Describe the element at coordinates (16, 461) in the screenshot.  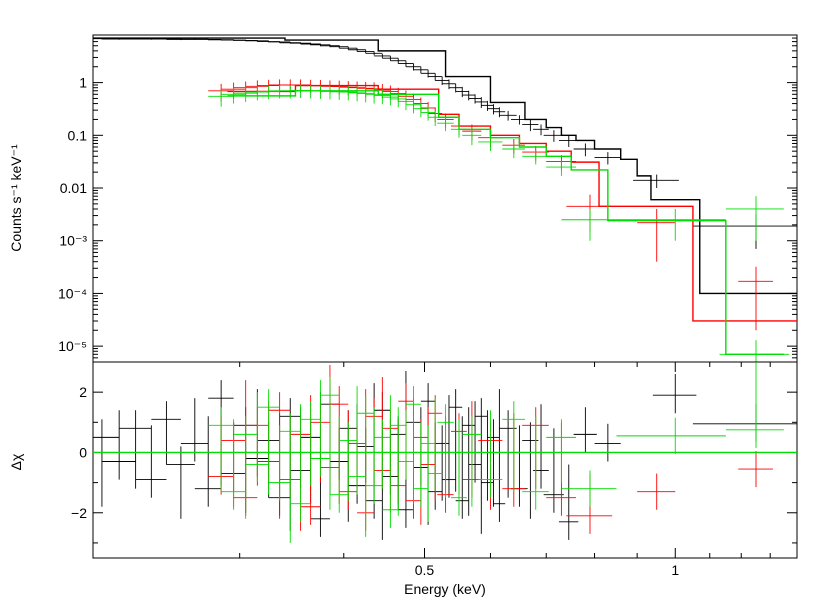
I see `residuals-y-axis-label: Δχ` at that location.